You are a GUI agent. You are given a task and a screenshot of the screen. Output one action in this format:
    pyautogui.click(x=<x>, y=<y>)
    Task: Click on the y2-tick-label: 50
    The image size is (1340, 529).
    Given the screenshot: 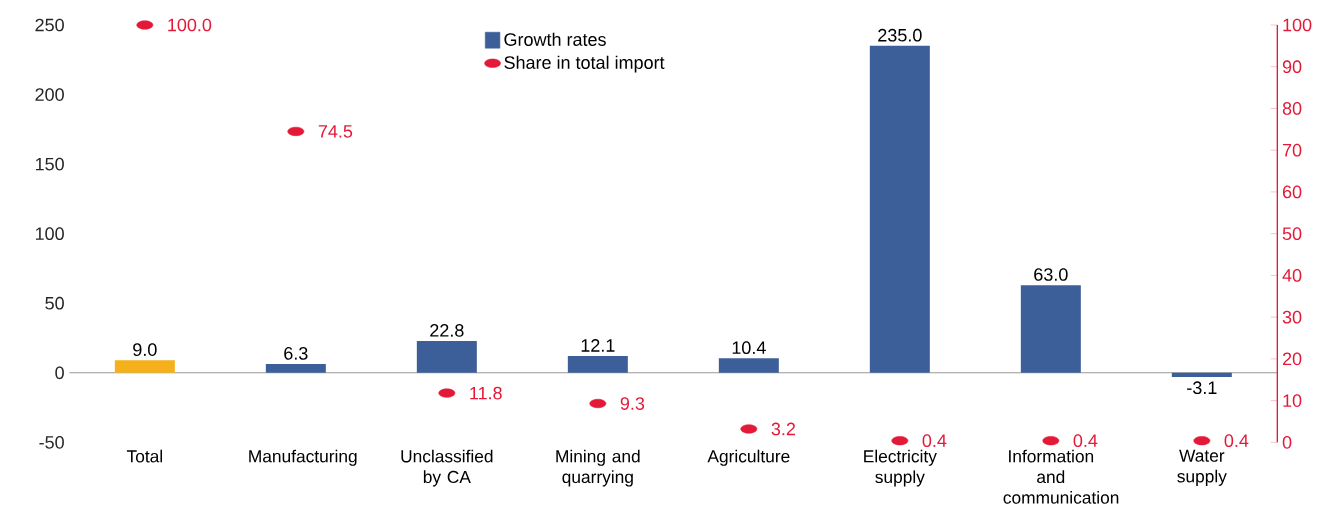 What is the action you would take?
    pyautogui.click(x=1292, y=234)
    